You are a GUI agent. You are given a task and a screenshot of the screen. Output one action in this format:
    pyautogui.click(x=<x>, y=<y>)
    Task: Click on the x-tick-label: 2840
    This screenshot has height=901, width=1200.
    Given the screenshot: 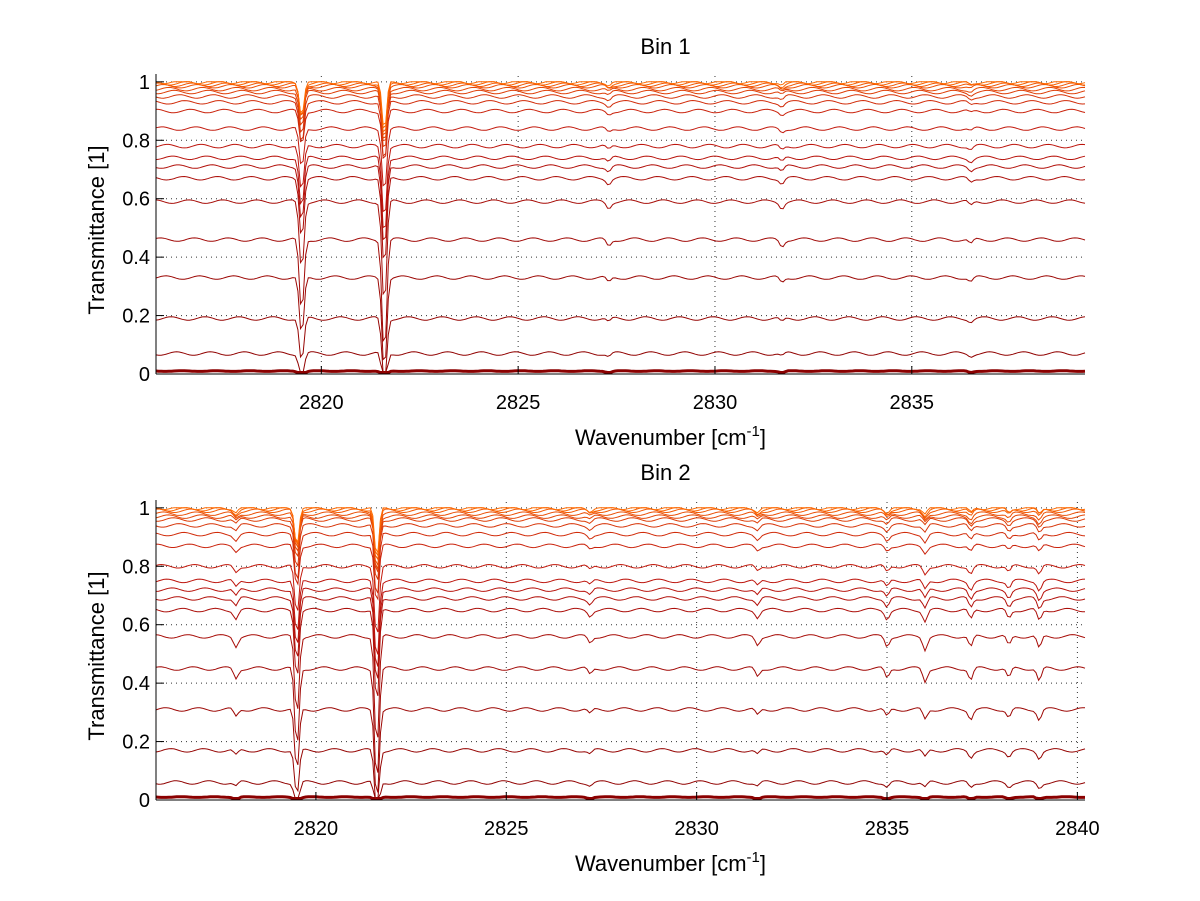 What is the action you would take?
    pyautogui.click(x=1077, y=829)
    